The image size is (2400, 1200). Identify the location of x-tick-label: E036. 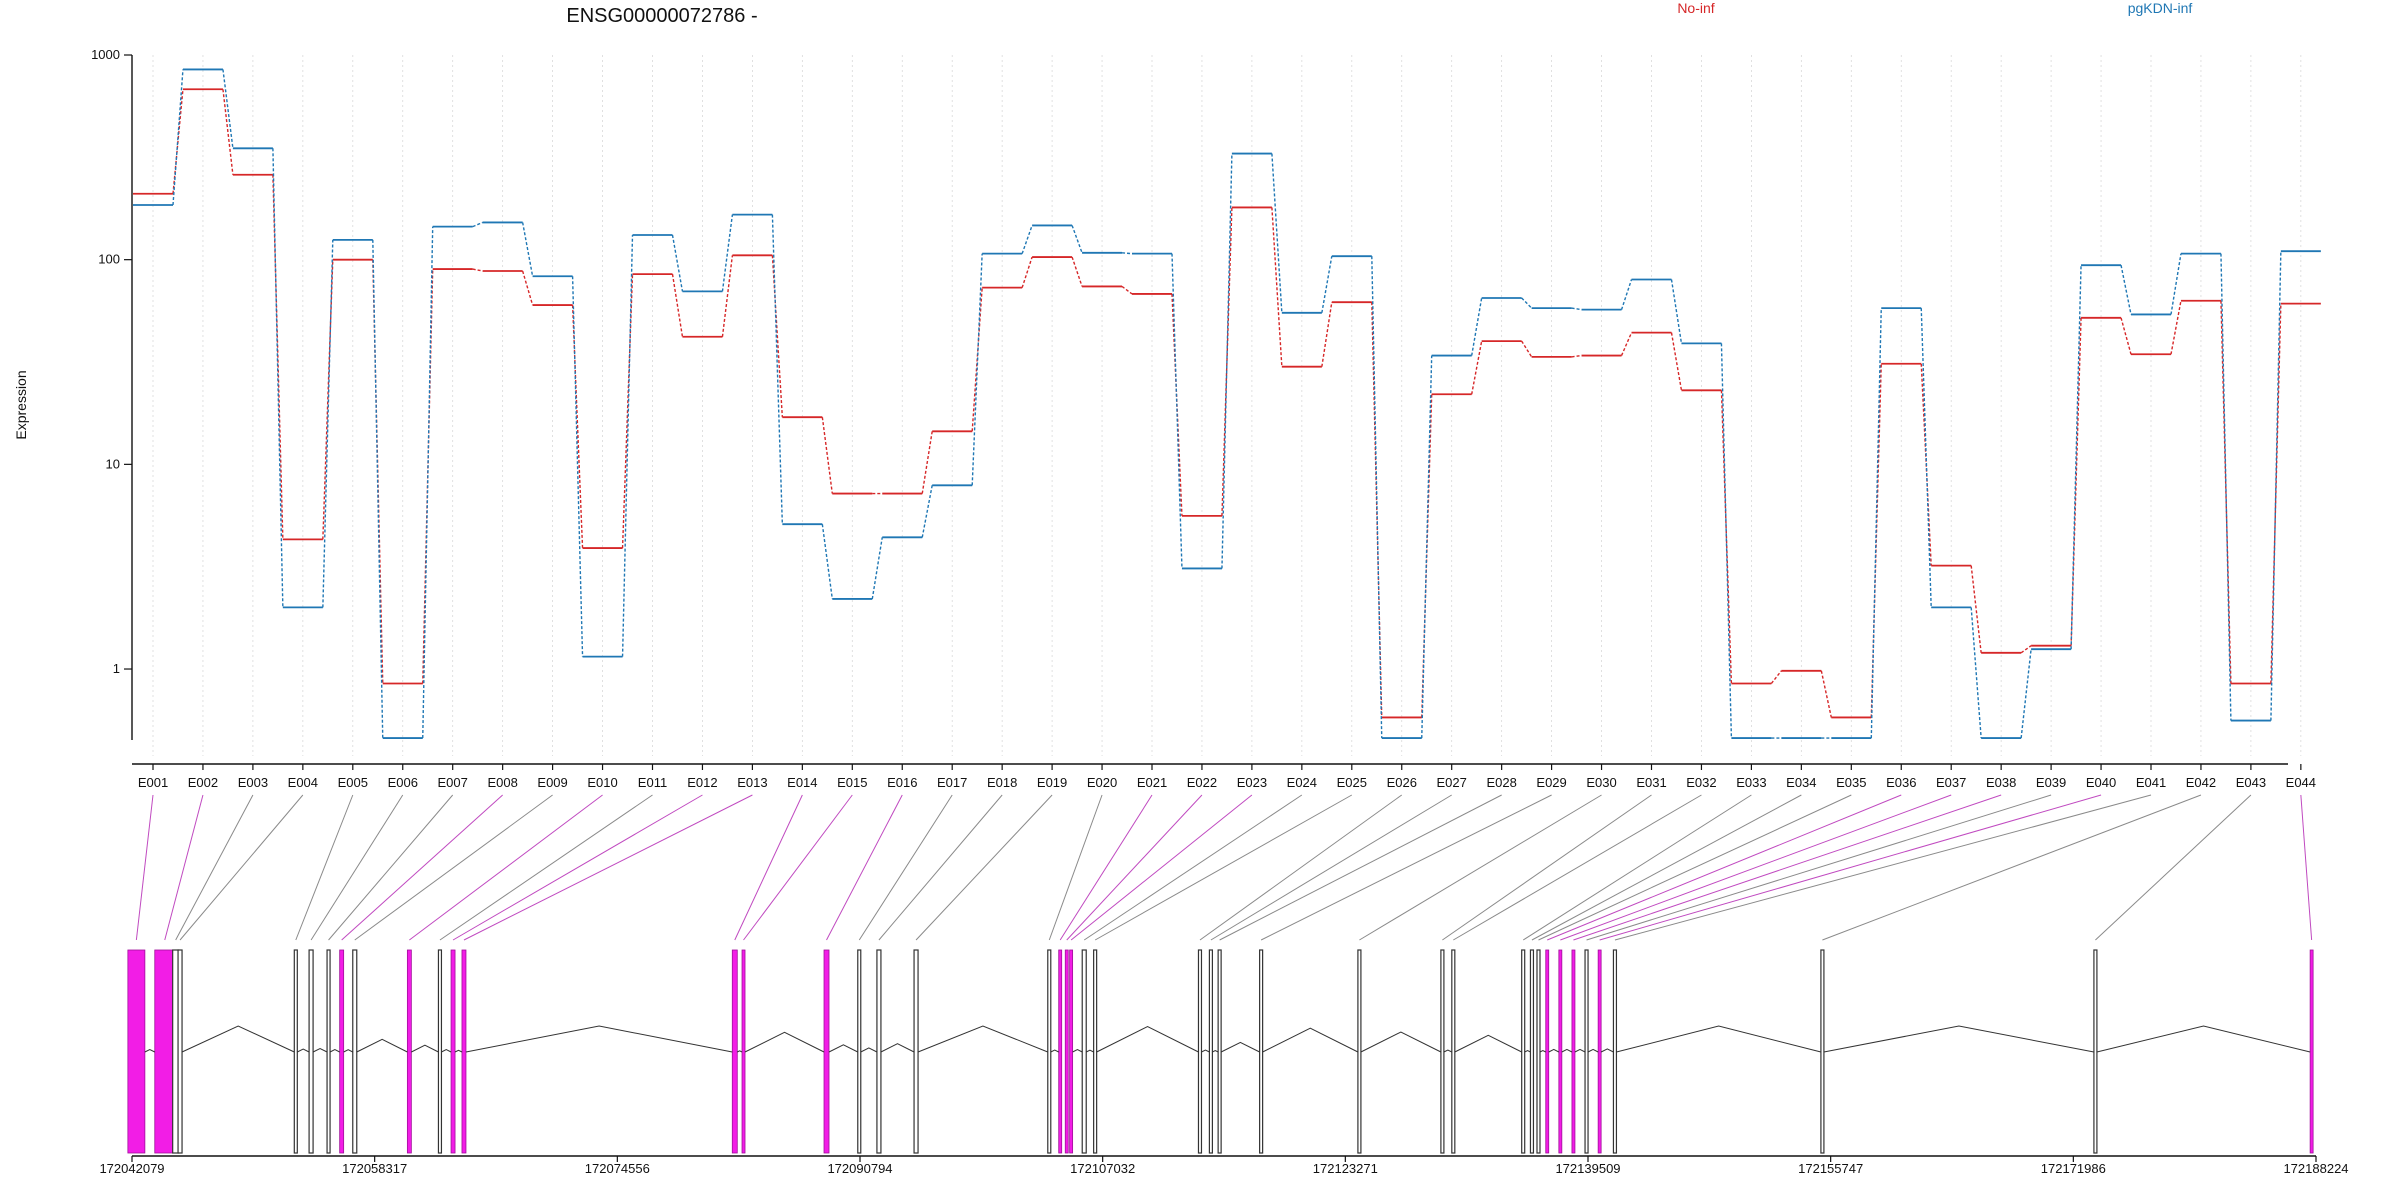
(1901, 782).